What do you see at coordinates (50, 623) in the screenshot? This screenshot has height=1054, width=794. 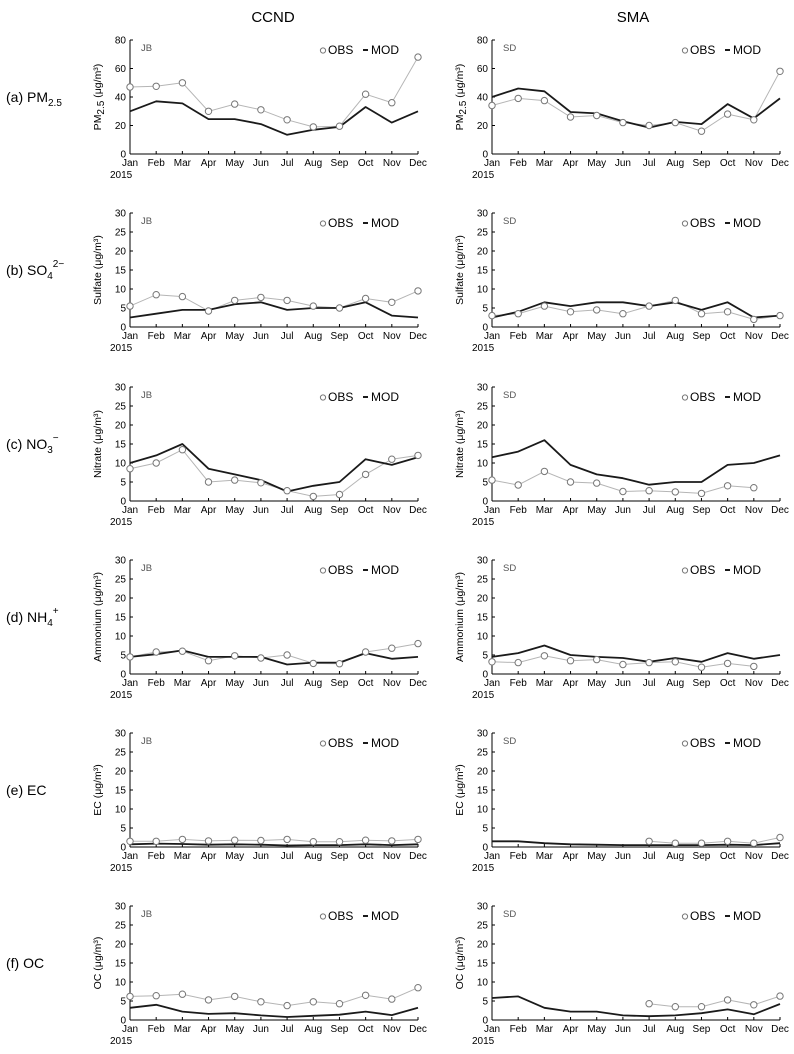 I see `row-label-subscript: 4` at bounding box center [50, 623].